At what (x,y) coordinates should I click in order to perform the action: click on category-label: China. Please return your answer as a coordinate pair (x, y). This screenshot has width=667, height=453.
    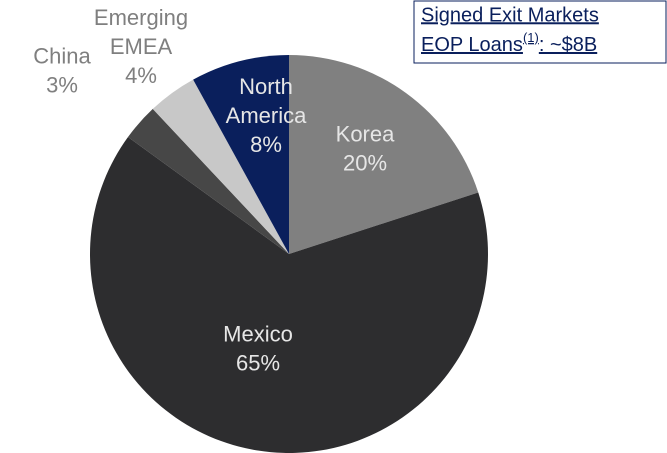
    Looking at the image, I should click on (62, 55).